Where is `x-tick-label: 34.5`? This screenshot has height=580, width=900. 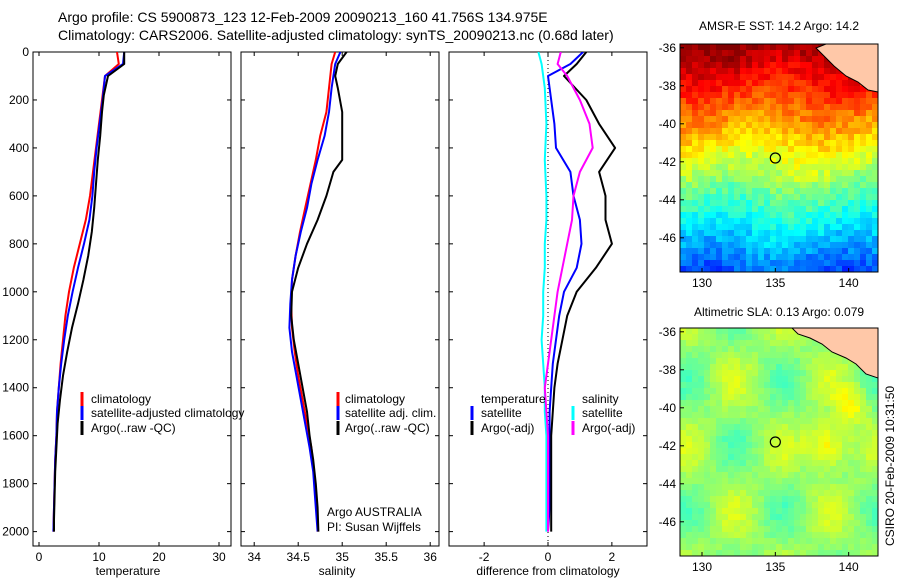 x-tick-label: 34.5 is located at coordinates (299, 557).